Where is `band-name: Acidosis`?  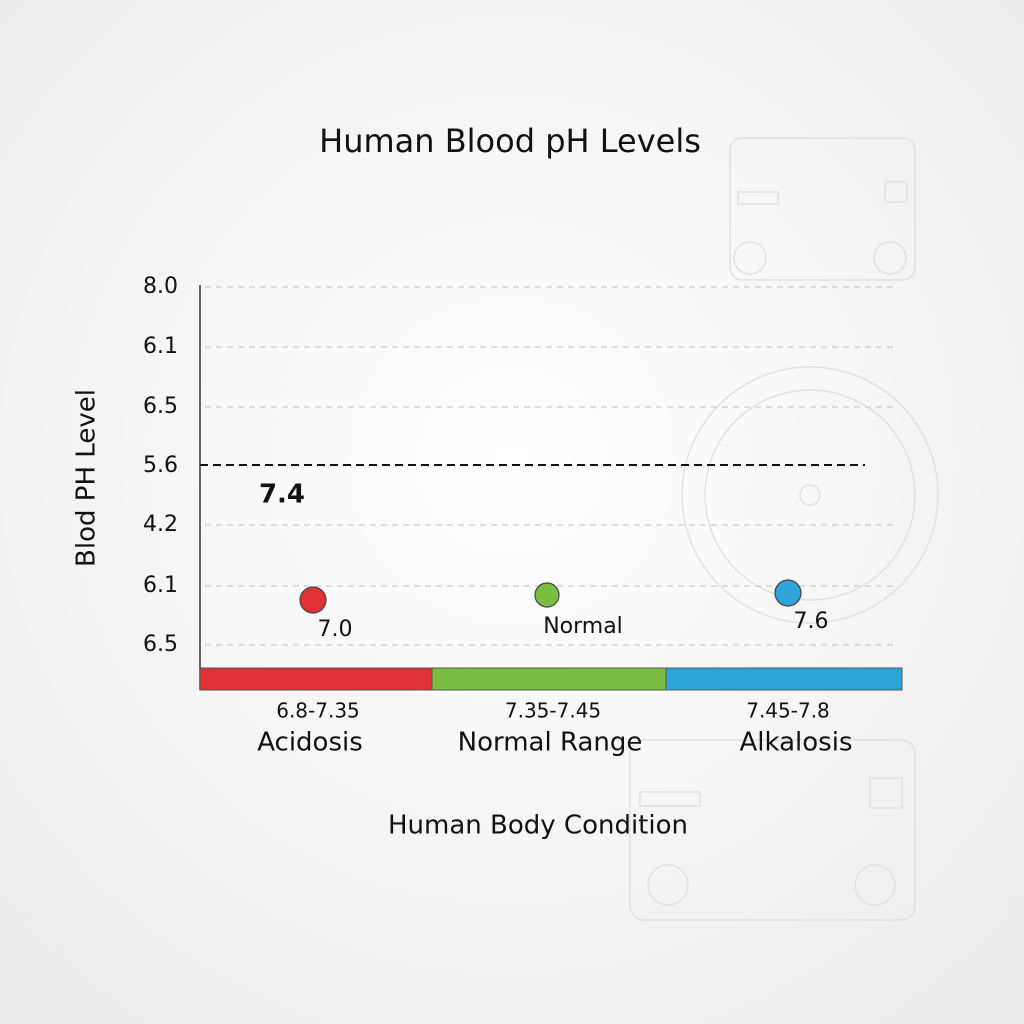
band-name: Acidosis is located at coordinates (310, 743).